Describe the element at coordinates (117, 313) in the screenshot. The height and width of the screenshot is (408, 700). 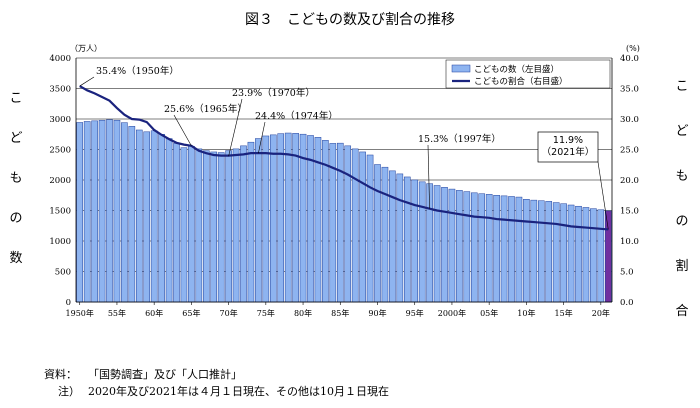
I see `x-tick-label: 55年` at that location.